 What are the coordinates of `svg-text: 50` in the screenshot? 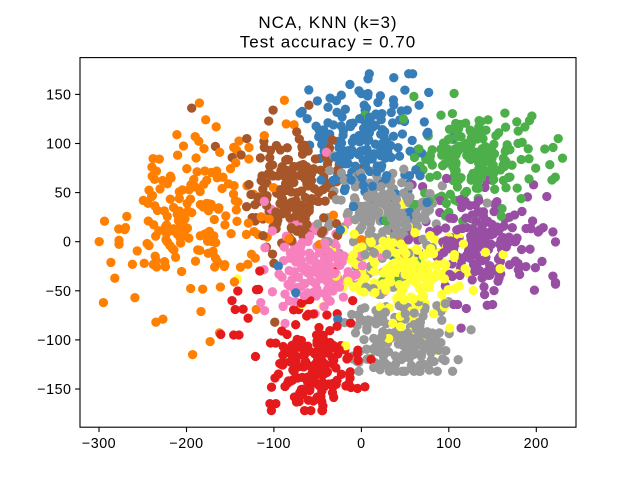 It's located at (63, 194).